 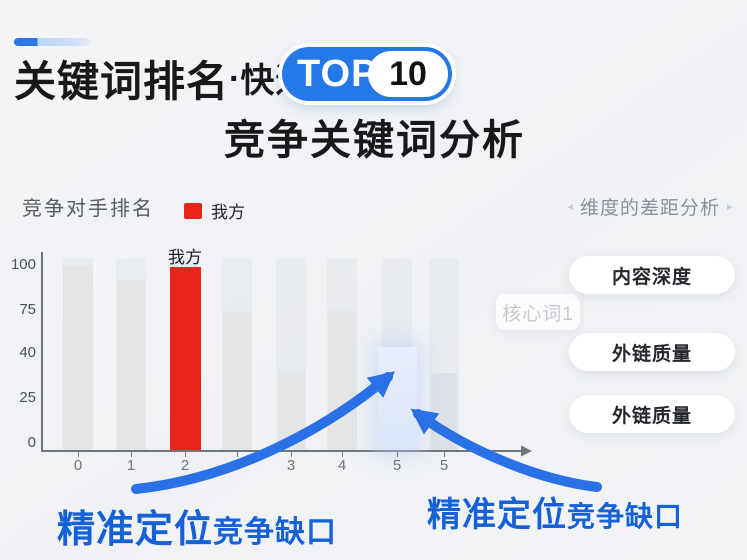 I want to click on core-keyword-ghost-label: 核心词1, so click(x=538, y=312).